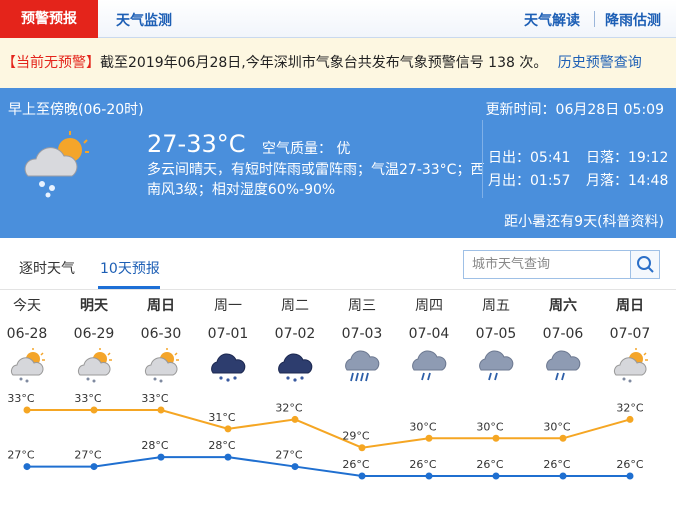  What do you see at coordinates (599, 63) in the screenshot?
I see `alert-link: 历史预警查询` at bounding box center [599, 63].